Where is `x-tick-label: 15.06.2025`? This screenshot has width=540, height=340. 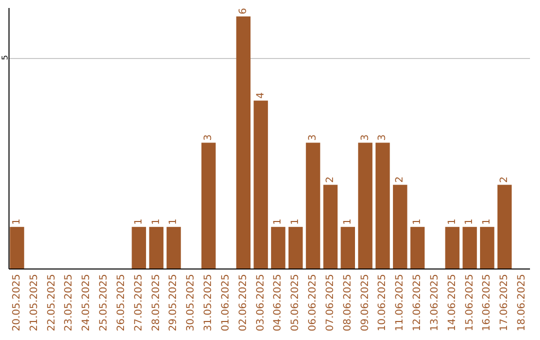
x-tick-label: 15.06.2025 is located at coordinates (470, 303).